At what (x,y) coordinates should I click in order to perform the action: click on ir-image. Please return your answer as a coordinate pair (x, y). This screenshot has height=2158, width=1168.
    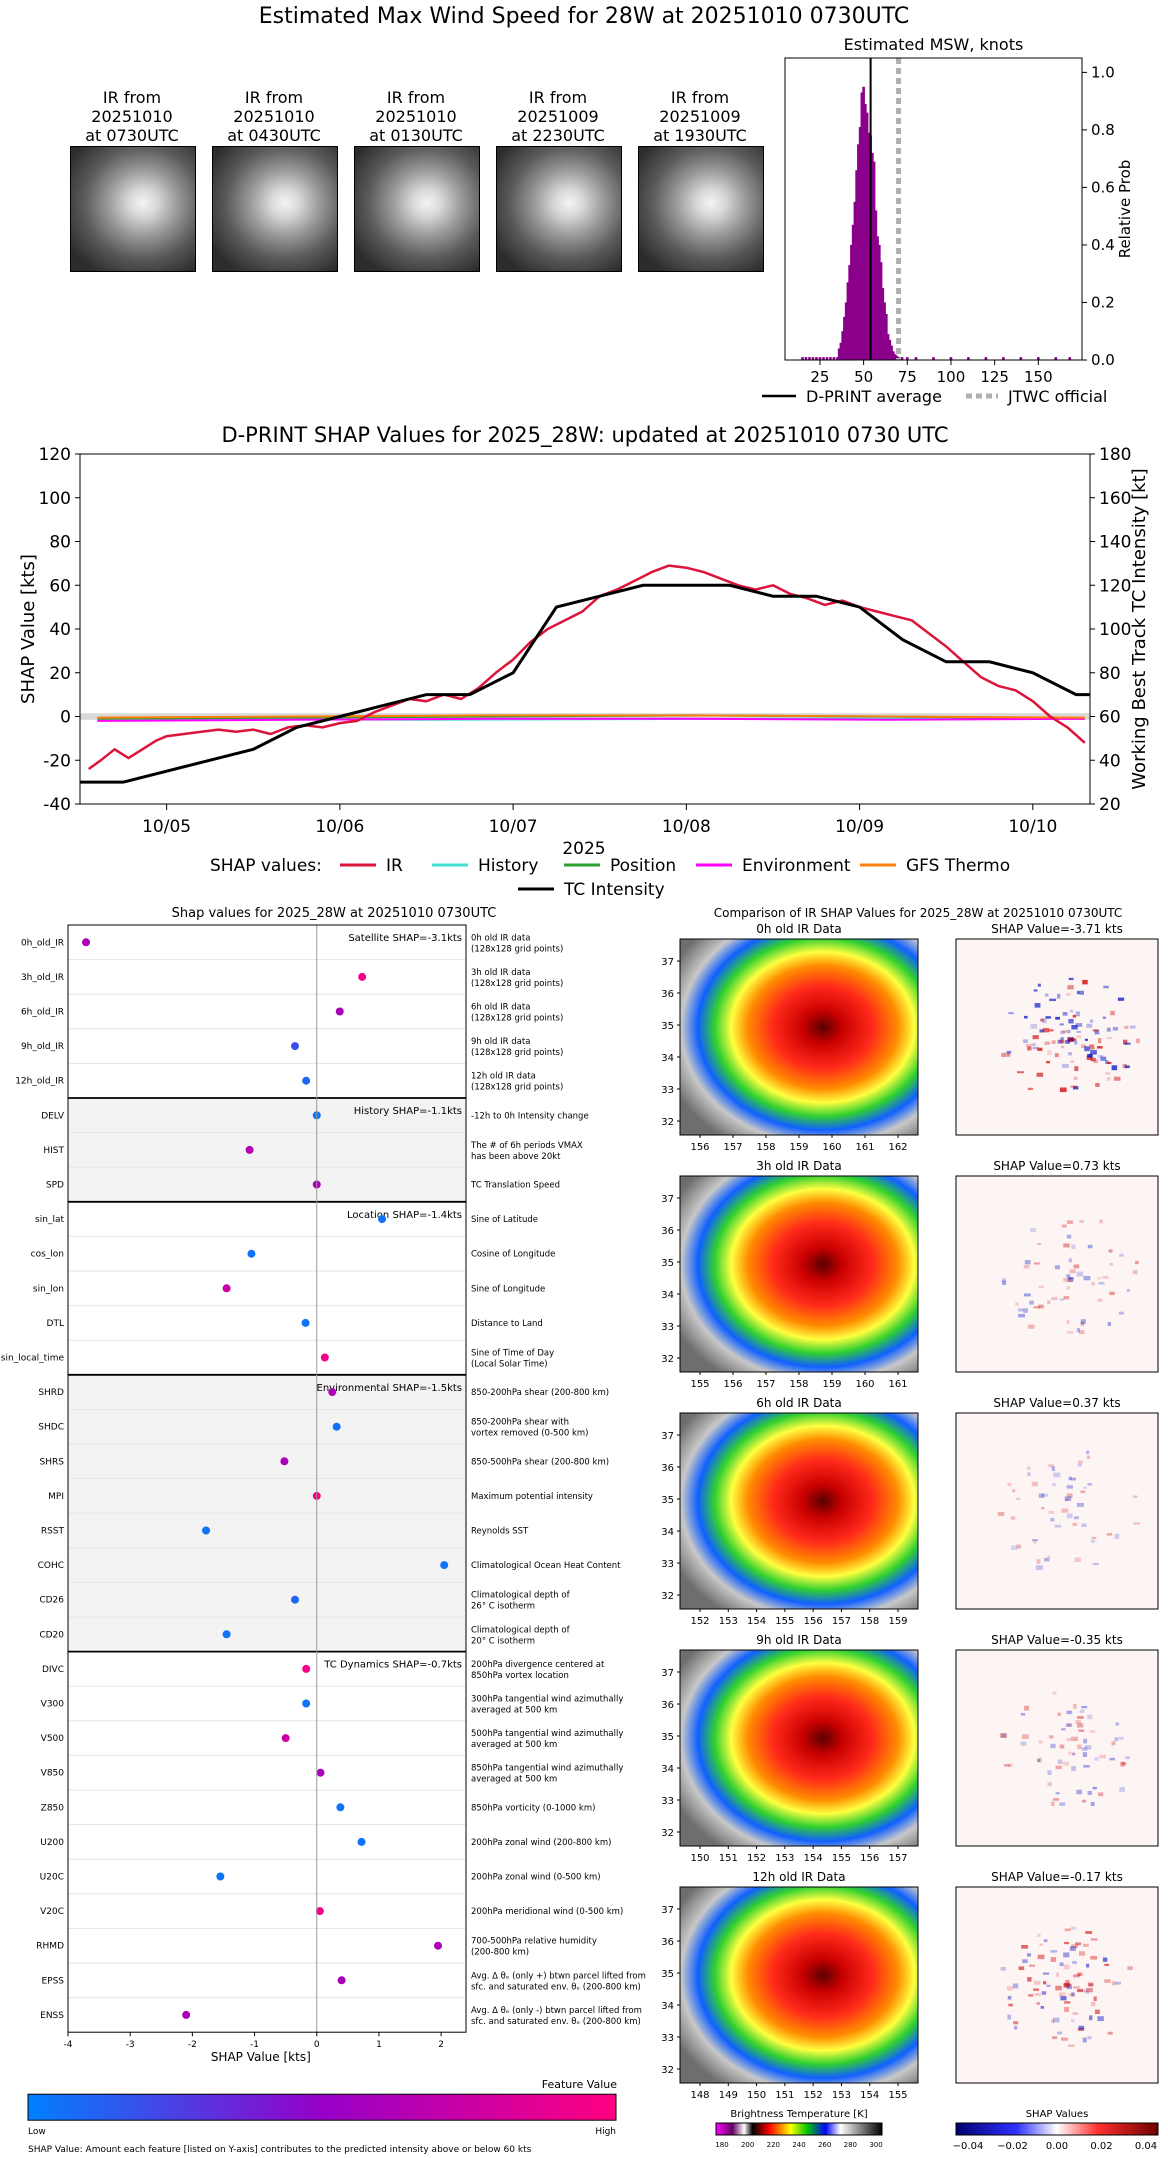
    Looking at the image, I should click on (799, 1985).